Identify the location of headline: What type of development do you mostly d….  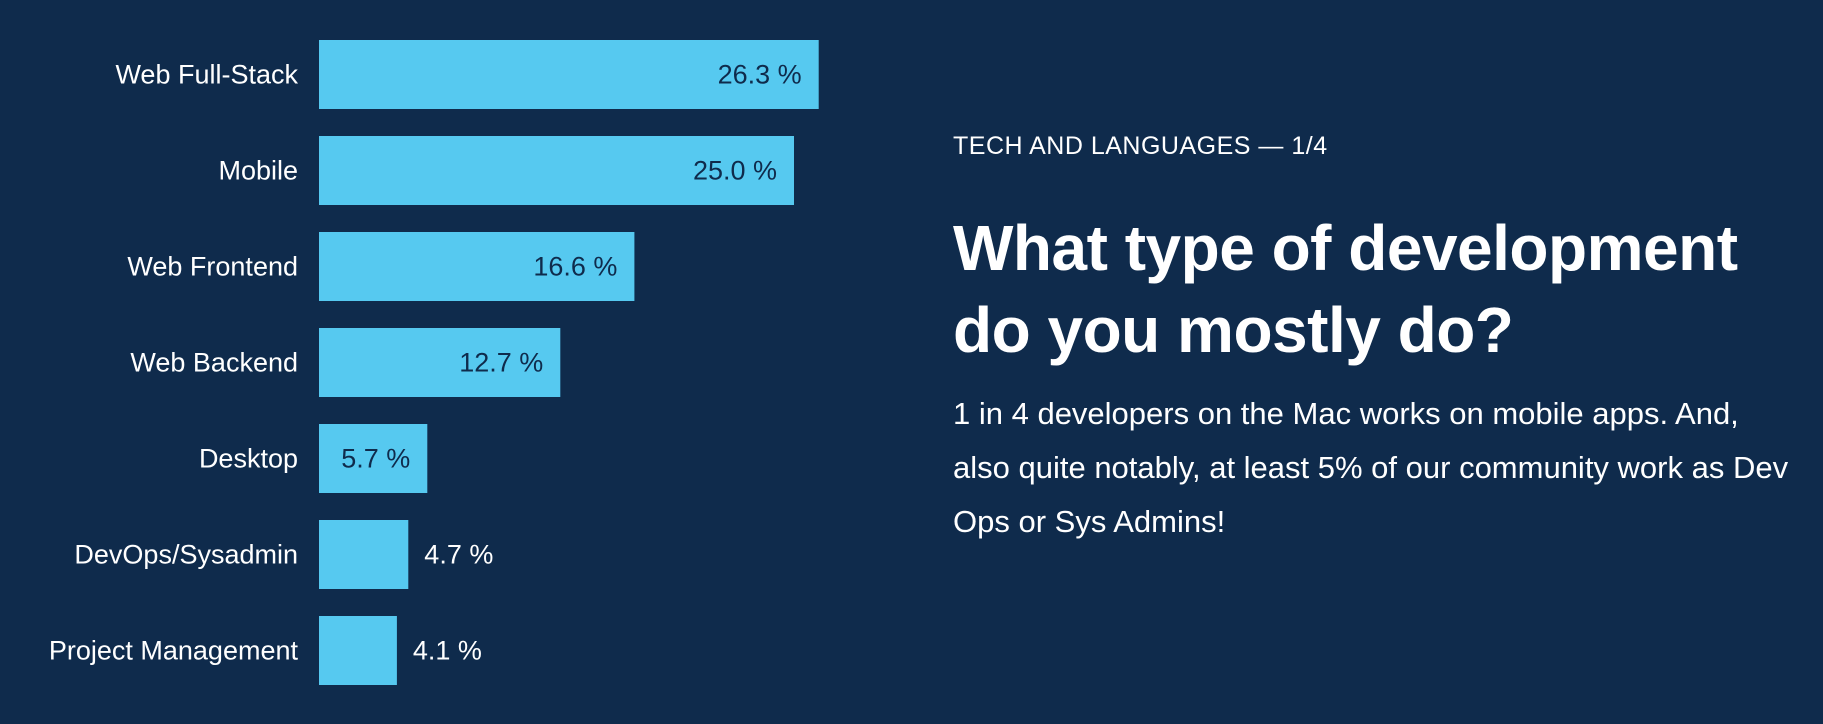
(1345, 289).